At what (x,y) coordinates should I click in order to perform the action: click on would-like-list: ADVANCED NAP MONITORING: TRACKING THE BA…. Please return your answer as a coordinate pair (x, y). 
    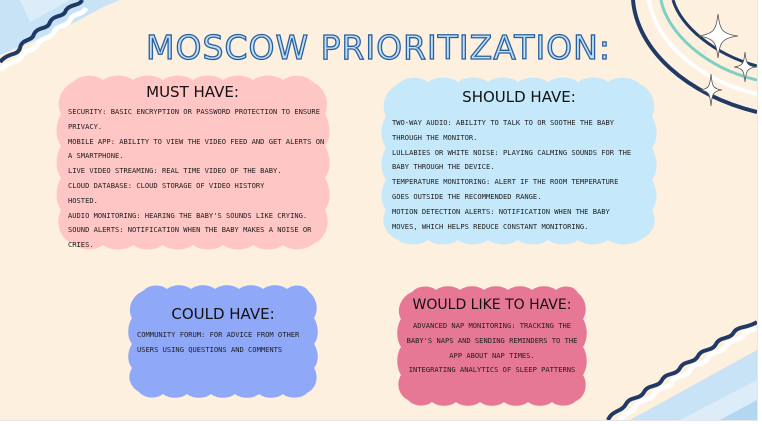
    Looking at the image, I should click on (492, 345).